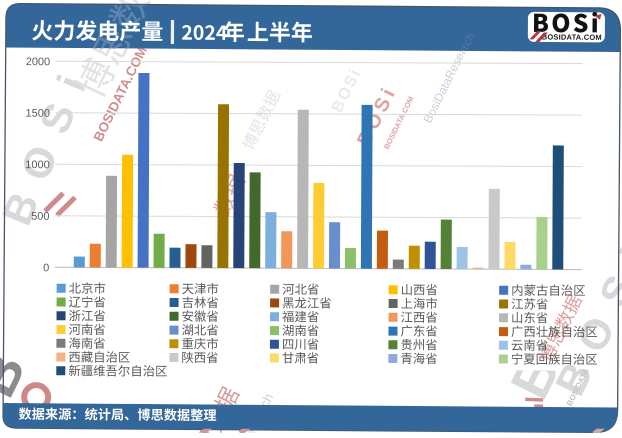  Describe the element at coordinates (37, 114) in the screenshot. I see `svg-text: 1500` at that location.